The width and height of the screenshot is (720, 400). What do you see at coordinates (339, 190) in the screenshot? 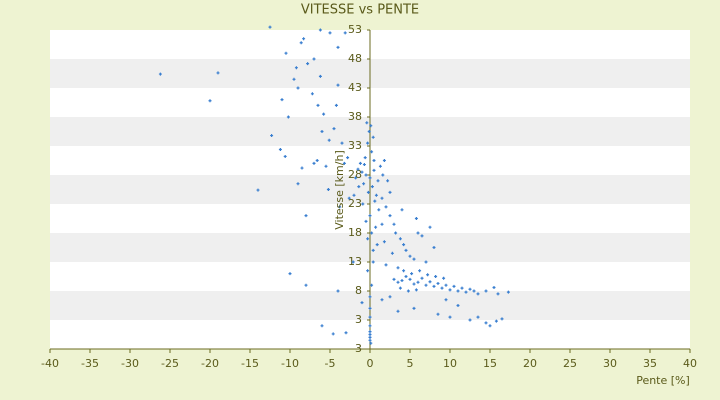
I see `y-axis-label: Vitesse [km/h]` at bounding box center [339, 190].